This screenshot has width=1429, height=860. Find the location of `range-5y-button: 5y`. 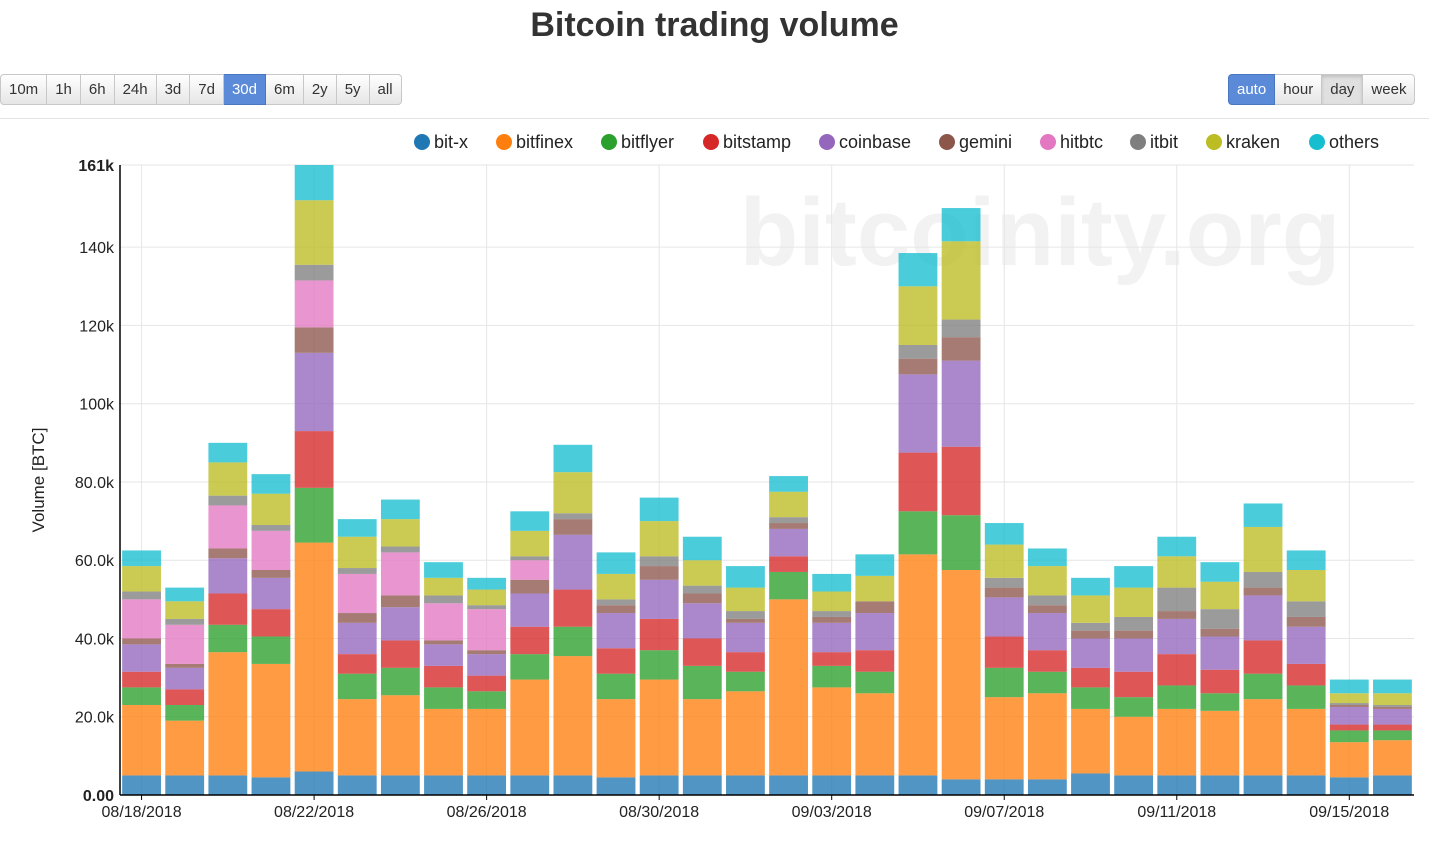

range-5y-button: 5y is located at coordinates (353, 89).